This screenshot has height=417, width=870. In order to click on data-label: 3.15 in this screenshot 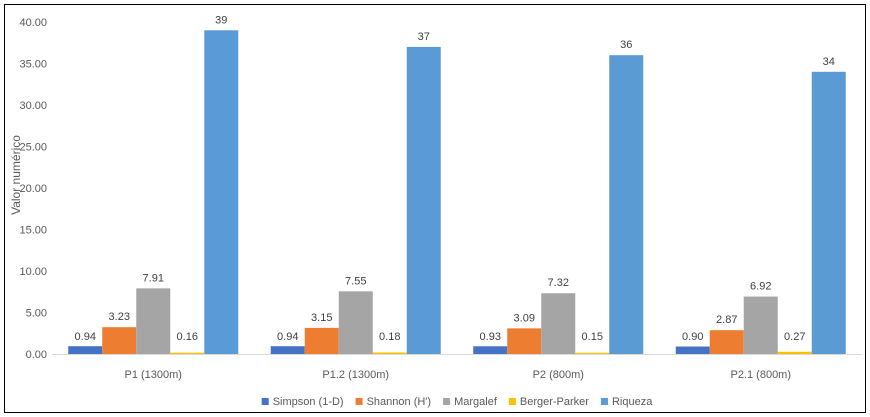, I will do `click(321, 318)`.